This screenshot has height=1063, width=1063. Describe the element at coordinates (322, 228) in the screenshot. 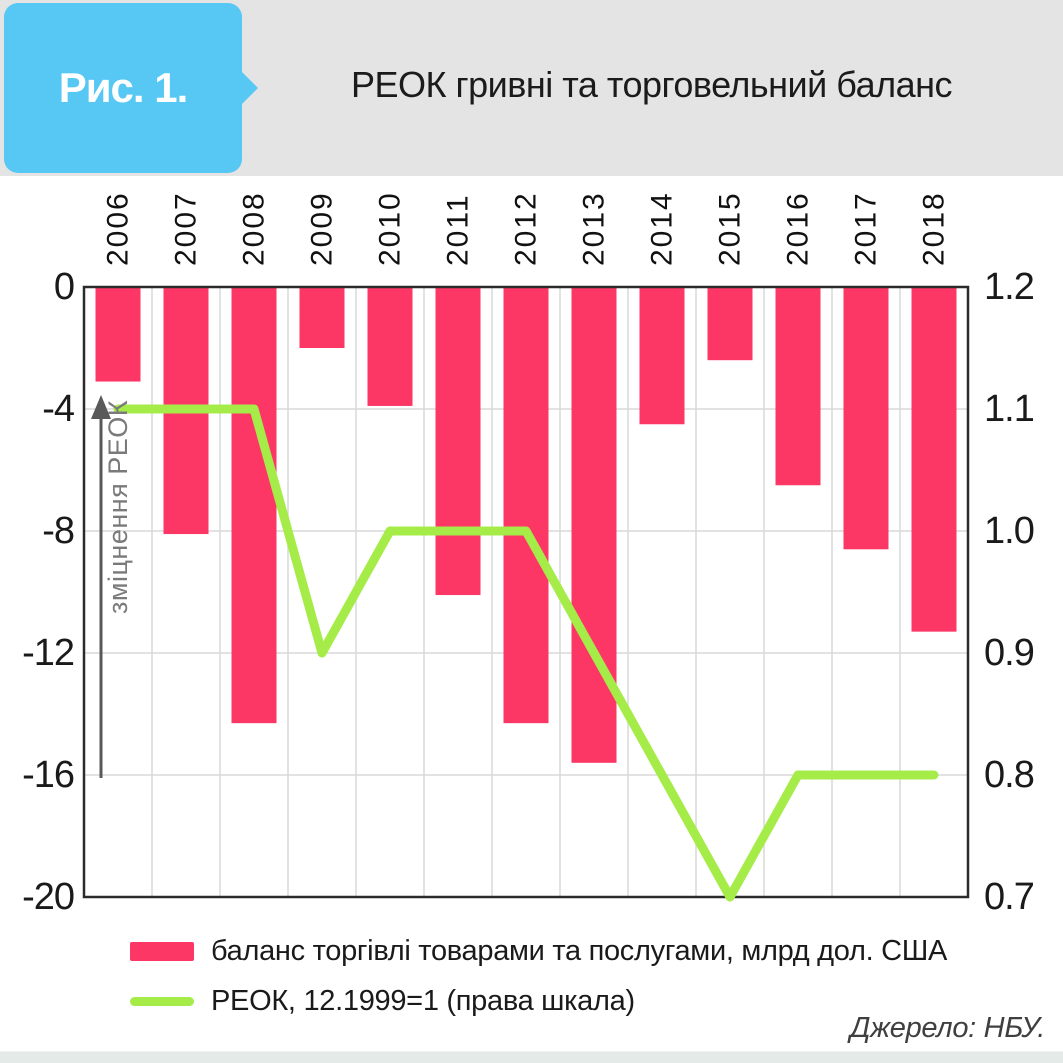

I see `year-label-2009: 2009` at that location.